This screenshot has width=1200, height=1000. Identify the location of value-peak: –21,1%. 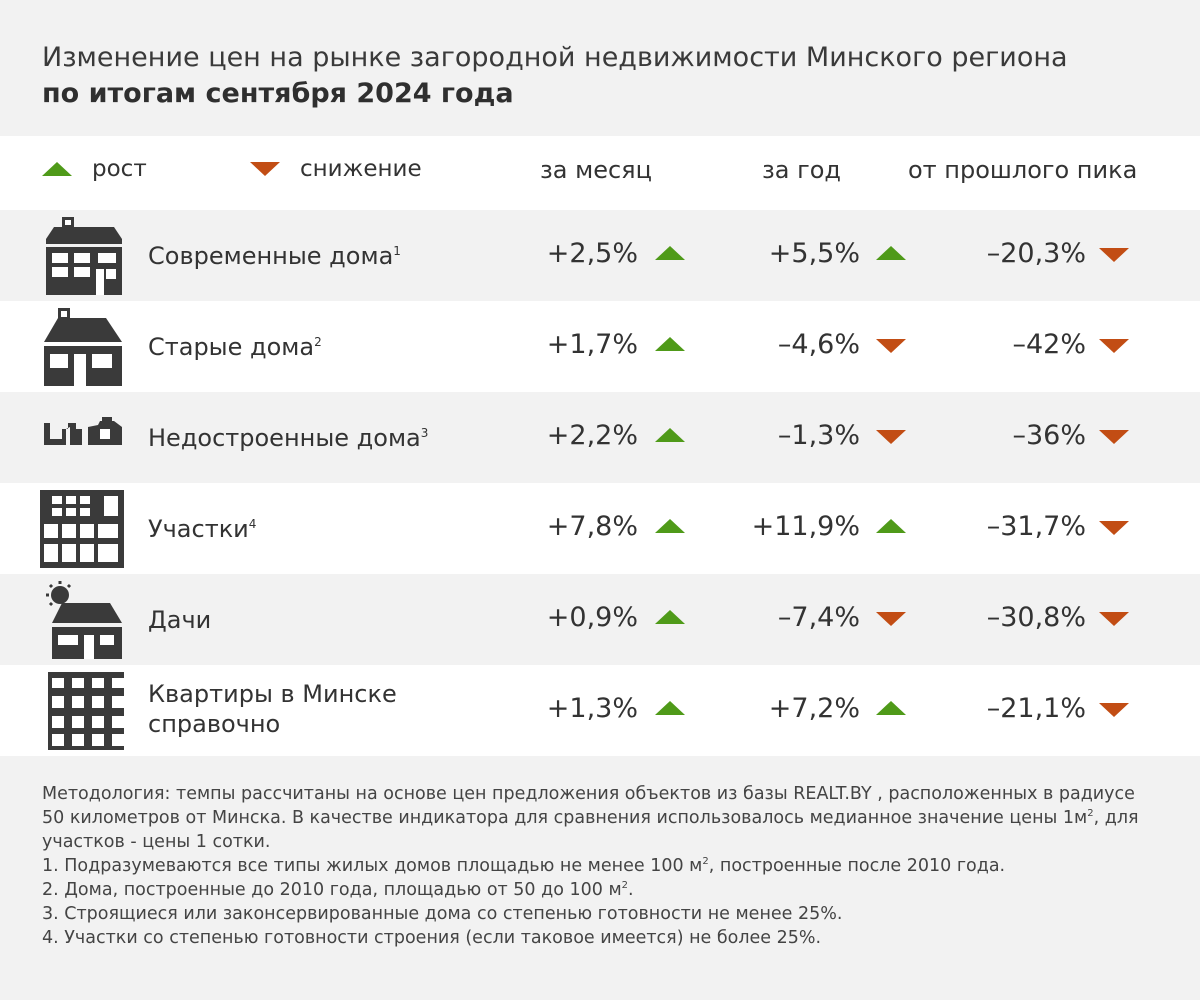
(1036, 708).